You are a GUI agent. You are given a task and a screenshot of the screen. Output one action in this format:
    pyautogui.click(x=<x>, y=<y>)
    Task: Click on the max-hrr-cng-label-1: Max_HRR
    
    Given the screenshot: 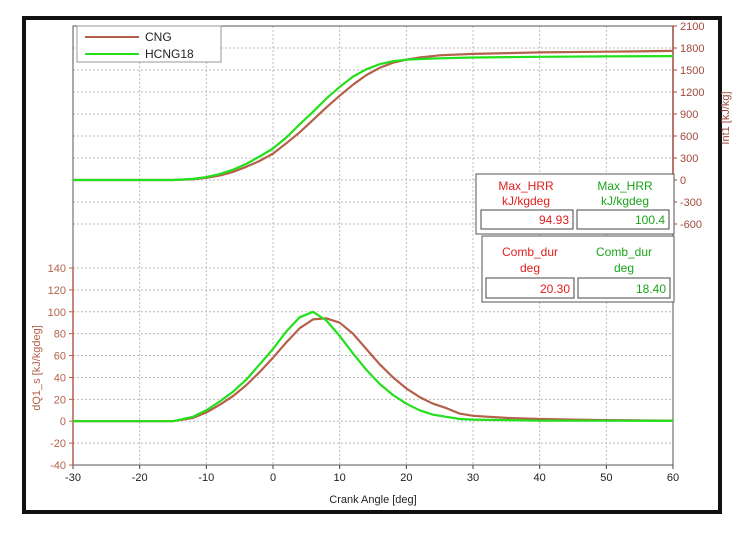 What is the action you would take?
    pyautogui.click(x=526, y=186)
    